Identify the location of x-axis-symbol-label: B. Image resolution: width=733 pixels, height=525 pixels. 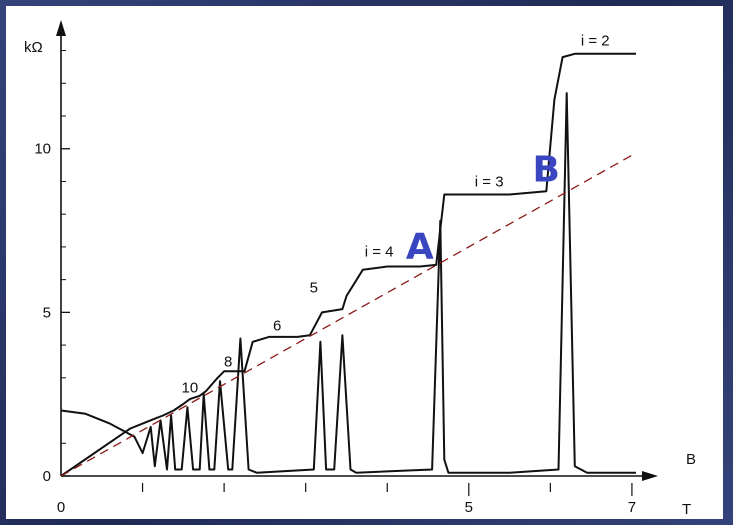
(691, 459).